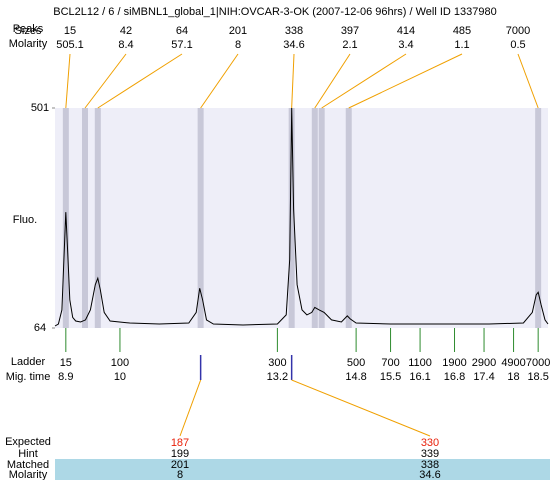 This screenshot has height=480, width=550. What do you see at coordinates (180, 454) in the screenshot?
I see `hint-value: 199` at bounding box center [180, 454].